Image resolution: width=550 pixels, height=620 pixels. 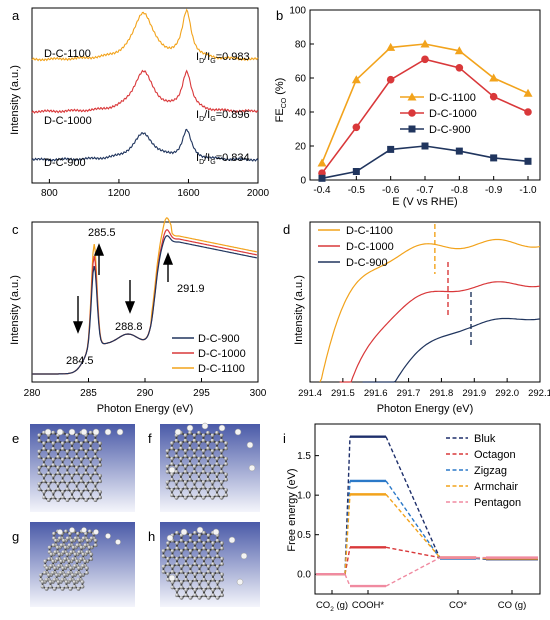 I want to click on panel-b-xlabel: E (V vs RHE), so click(x=424, y=202).